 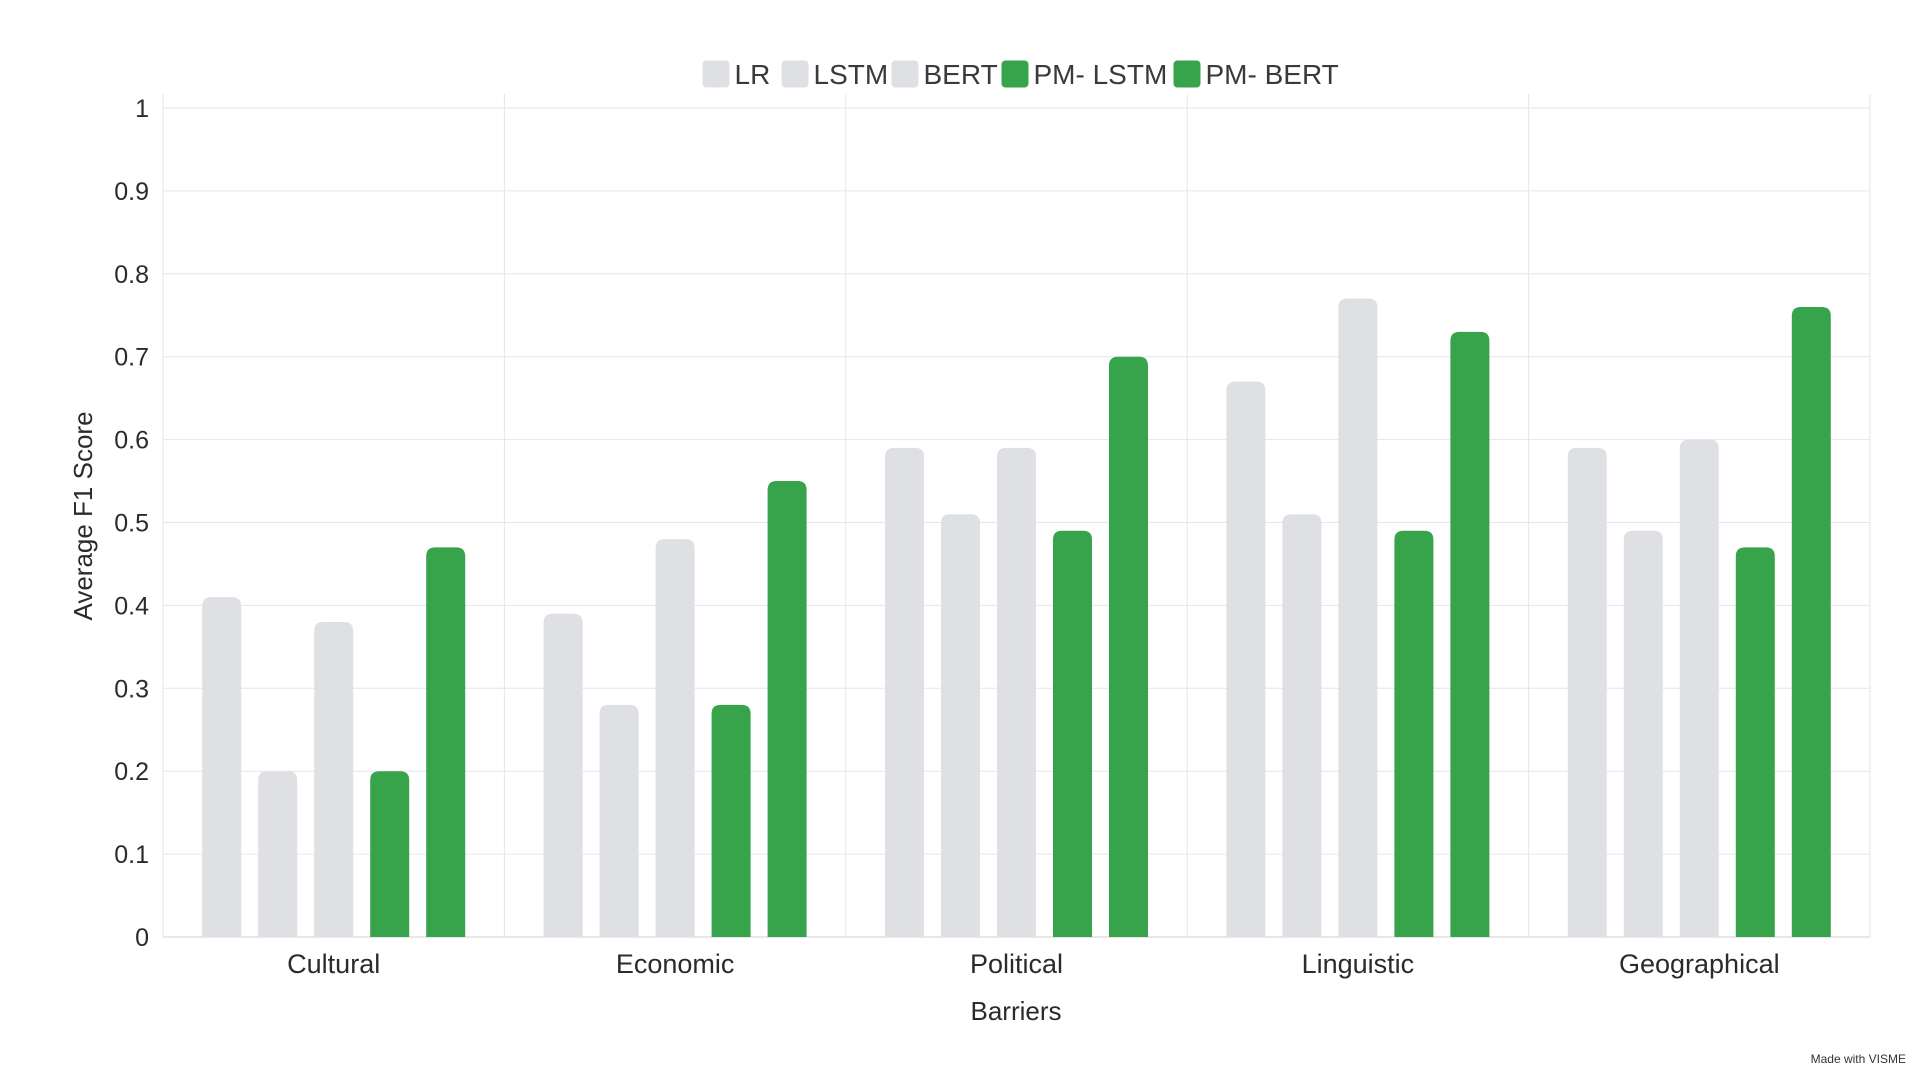 I want to click on y-axis-ticks: 0 0.1 0.2 0.3 0.4 0.5 0.6 0.7 0.8 0.9 1, so click(x=131, y=523).